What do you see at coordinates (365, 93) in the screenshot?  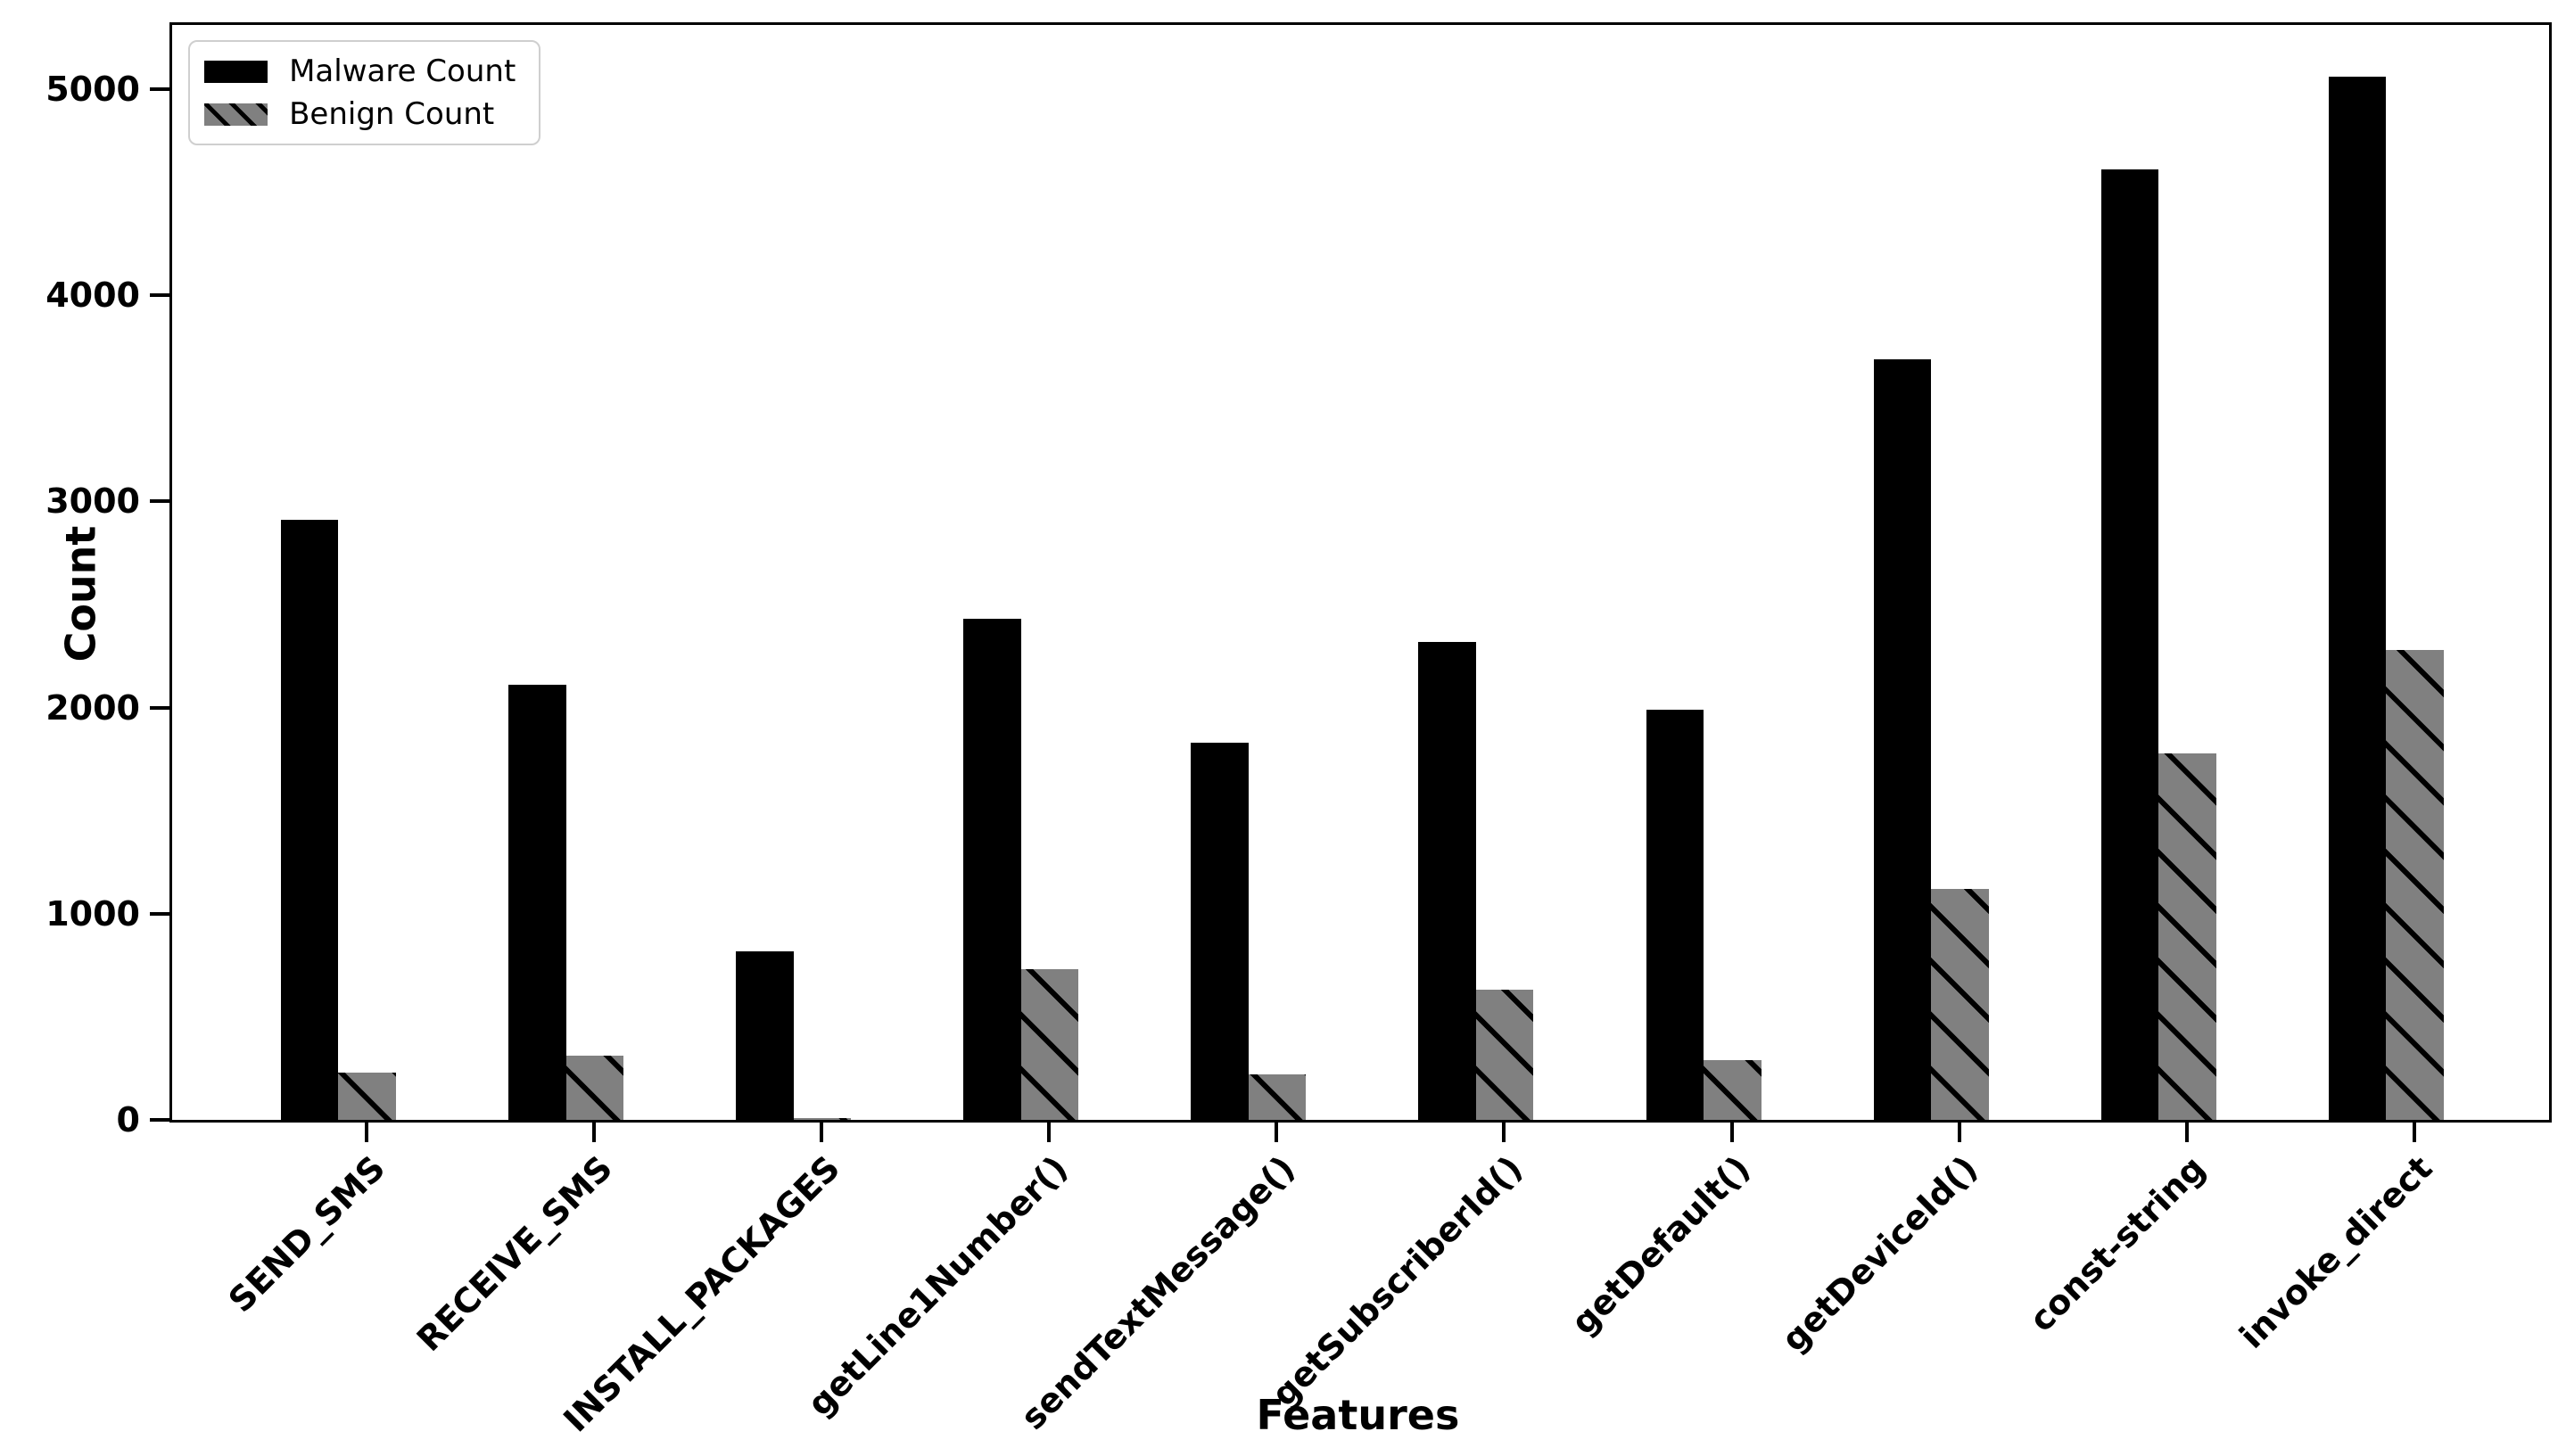 I see `legend: Malware Count Benign Count` at bounding box center [365, 93].